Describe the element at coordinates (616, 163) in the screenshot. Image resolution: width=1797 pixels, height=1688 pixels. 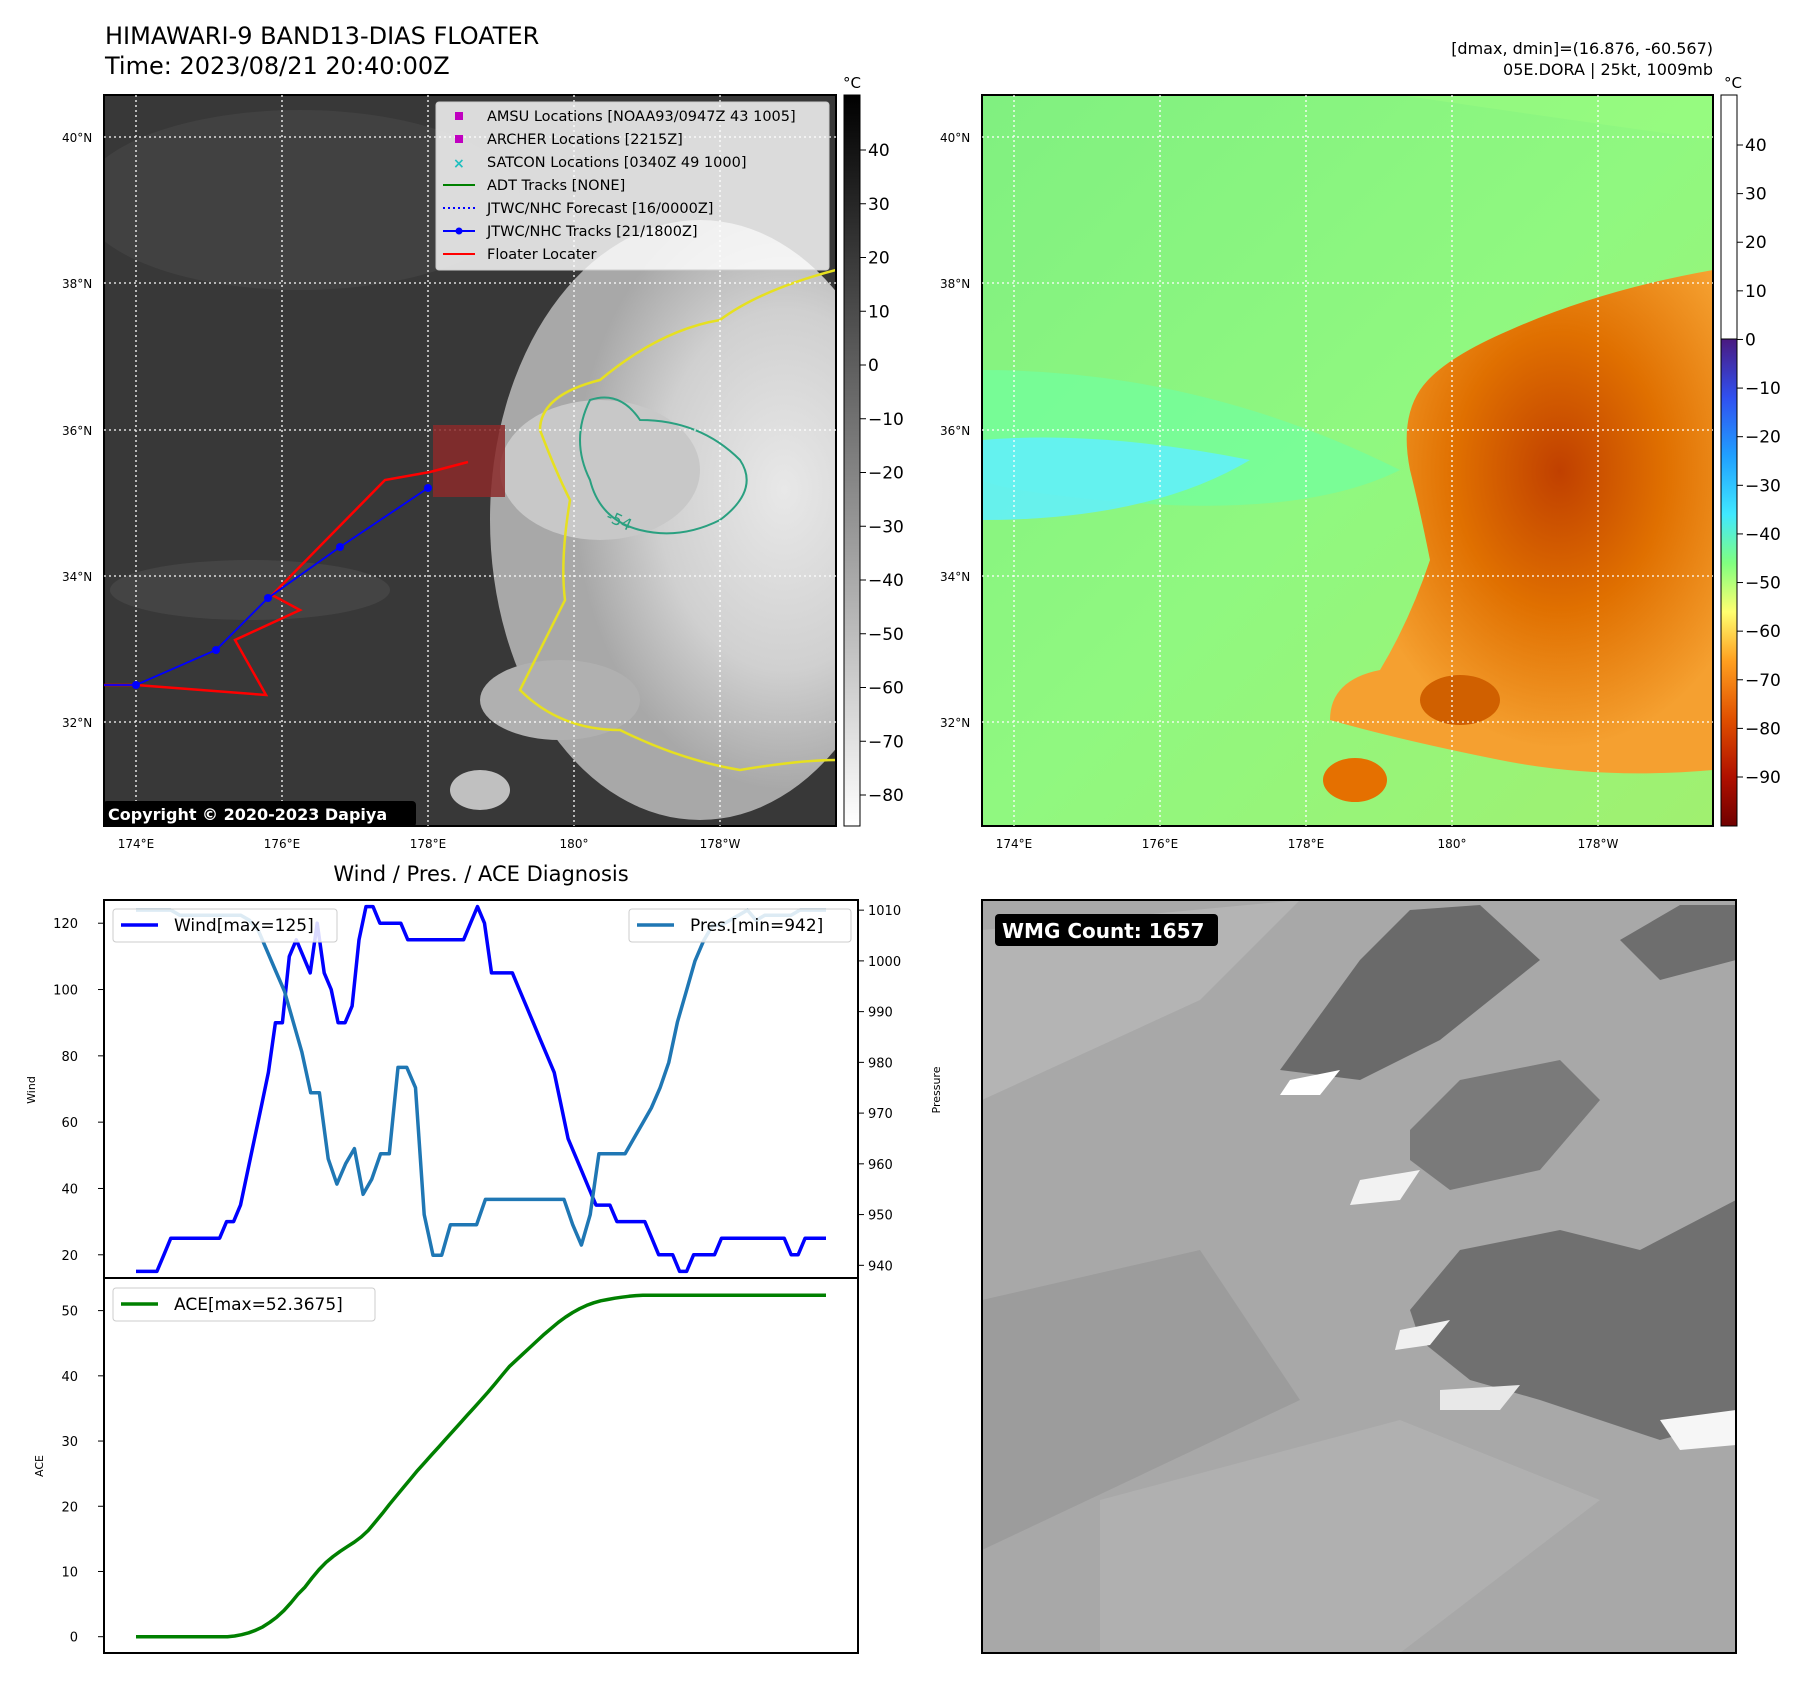
I see `legend-satcon: SATCON Locations [0340Z 49 1000]` at that location.